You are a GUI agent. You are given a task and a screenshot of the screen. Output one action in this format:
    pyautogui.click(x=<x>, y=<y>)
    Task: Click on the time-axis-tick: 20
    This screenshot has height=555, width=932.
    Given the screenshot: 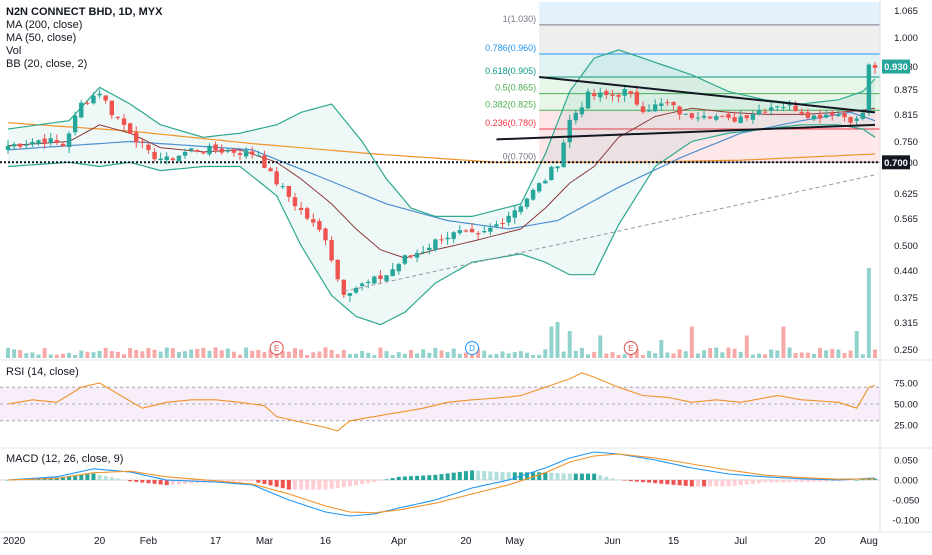 What is the action you would take?
    pyautogui.click(x=466, y=541)
    